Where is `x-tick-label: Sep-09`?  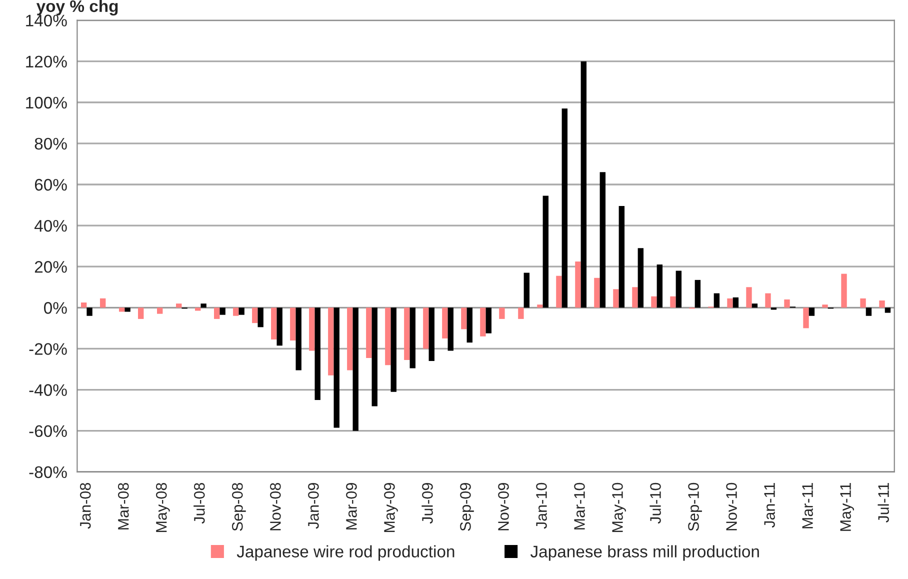
x-tick-label: Sep-09 is located at coordinates (467, 507).